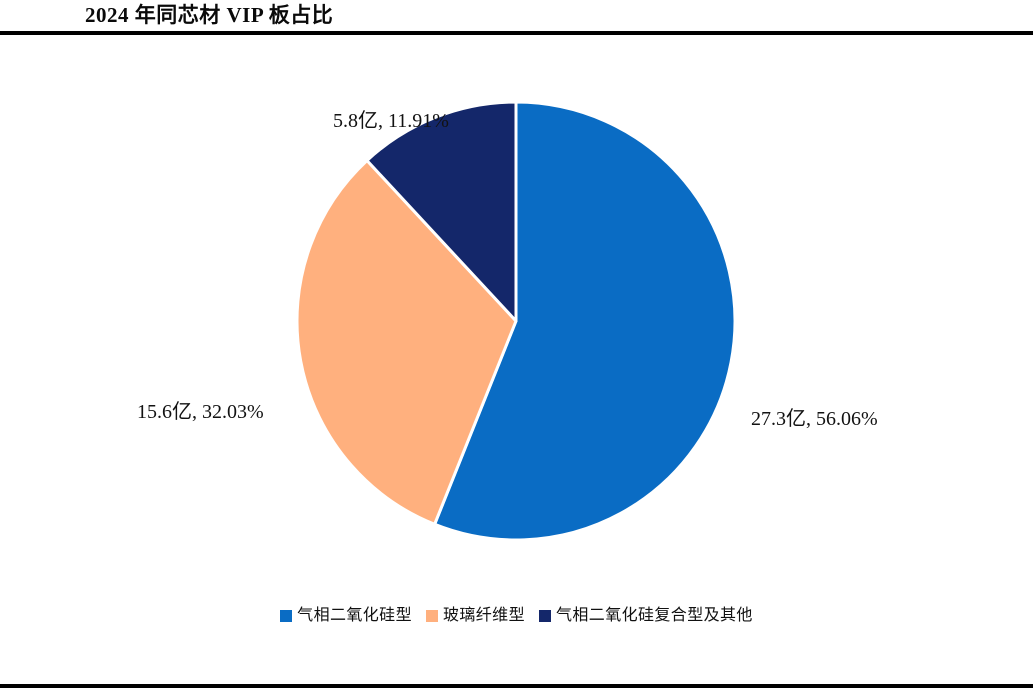  What do you see at coordinates (391, 121) in the screenshot?
I see `data-label-slice-3: 5.8亿, 11.91%` at bounding box center [391, 121].